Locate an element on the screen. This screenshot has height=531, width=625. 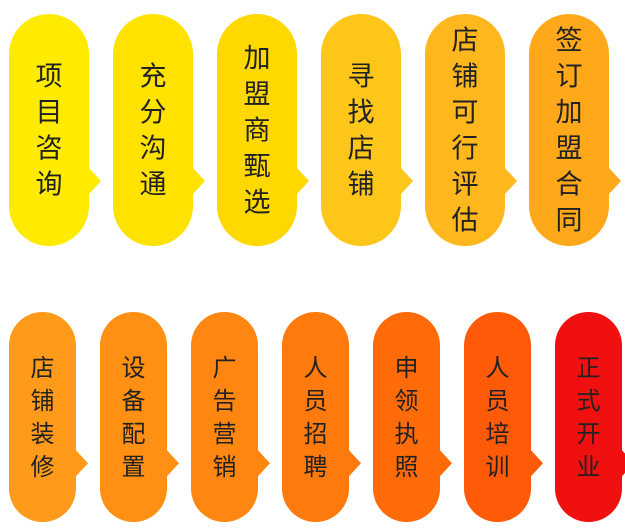
step-steps_row2-7: 正式开业 is located at coordinates (590, 417).